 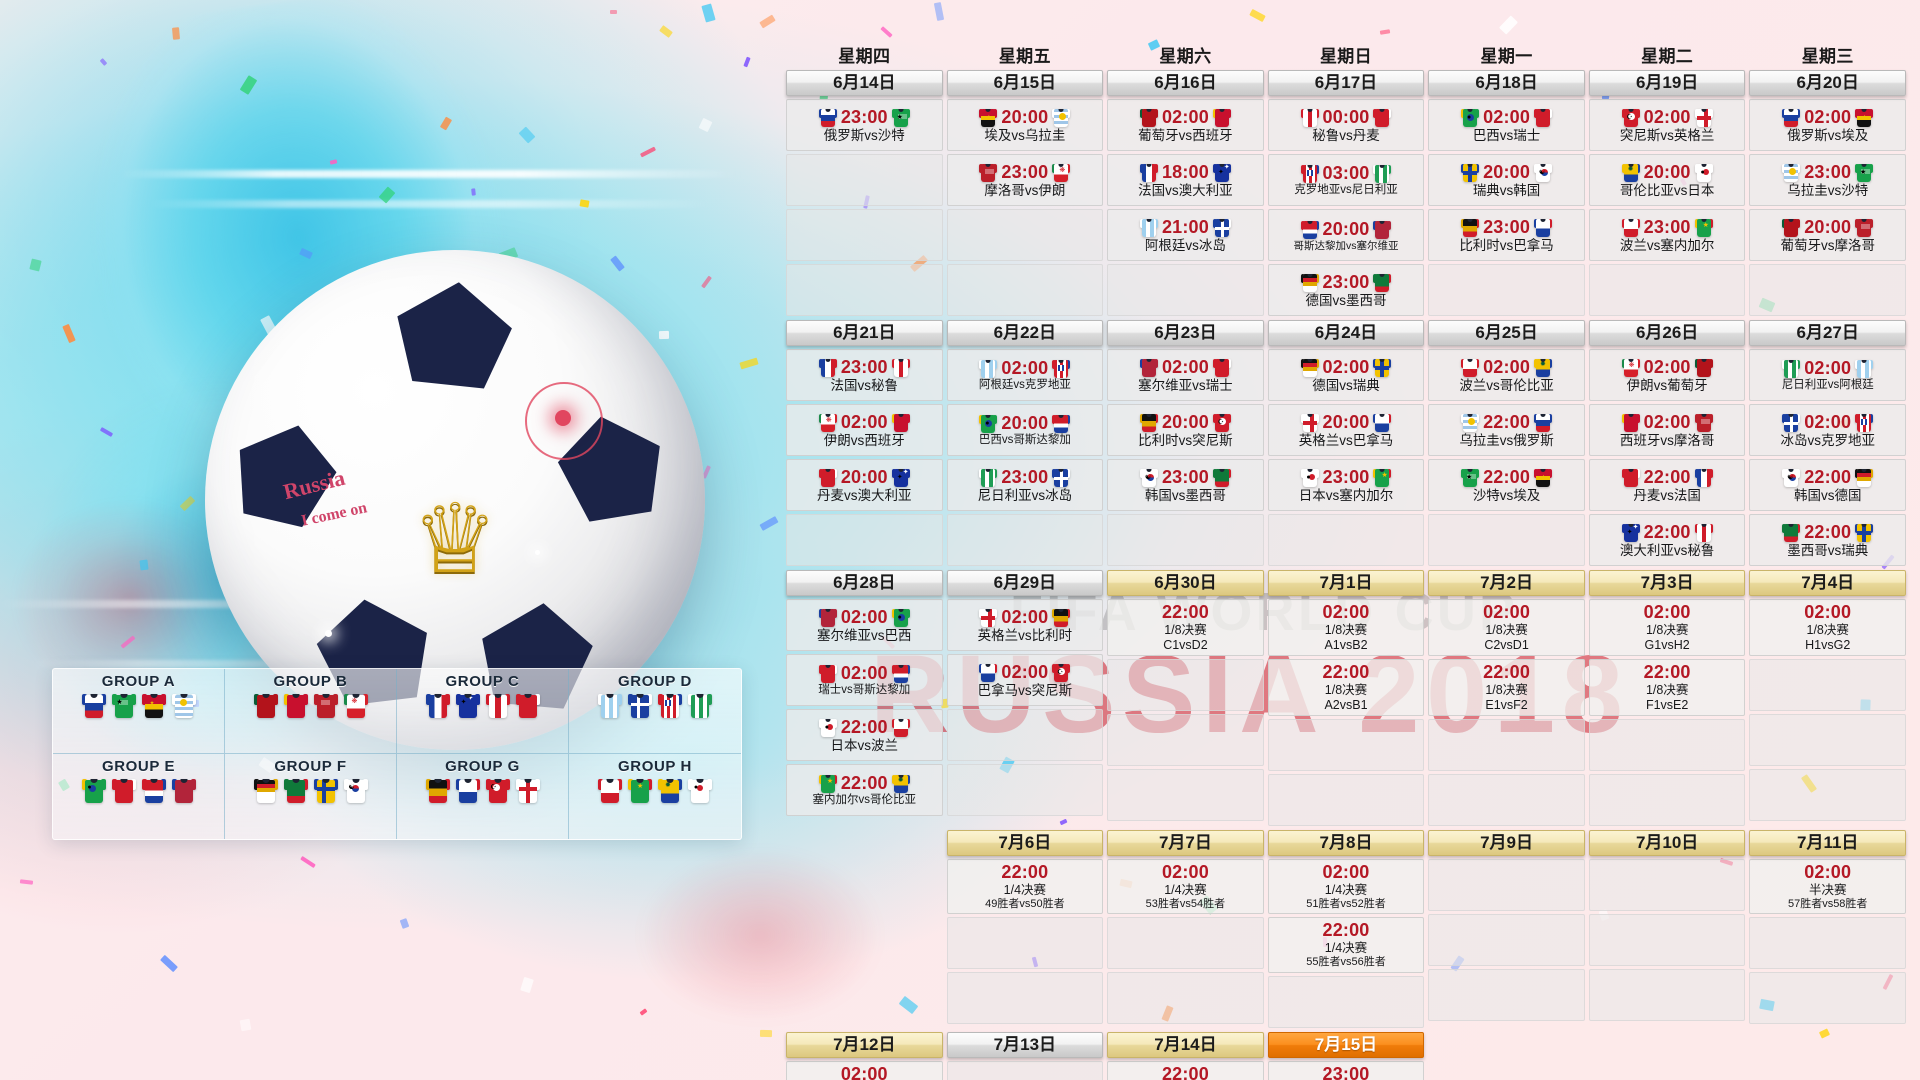 What do you see at coordinates (864, 125) in the screenshot?
I see `match-cell: 23:00 ★ 俄罗斯vs沙特` at bounding box center [864, 125].